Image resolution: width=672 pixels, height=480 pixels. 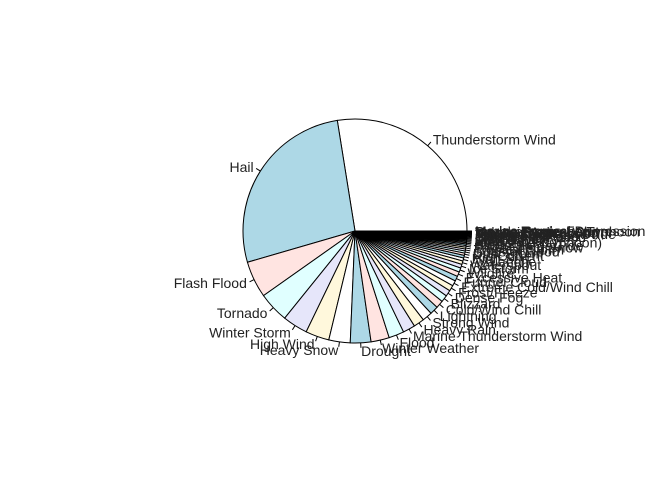 What do you see at coordinates (250, 332) in the screenshot?
I see `slice-label-winter-storm: Winter Storm` at bounding box center [250, 332].